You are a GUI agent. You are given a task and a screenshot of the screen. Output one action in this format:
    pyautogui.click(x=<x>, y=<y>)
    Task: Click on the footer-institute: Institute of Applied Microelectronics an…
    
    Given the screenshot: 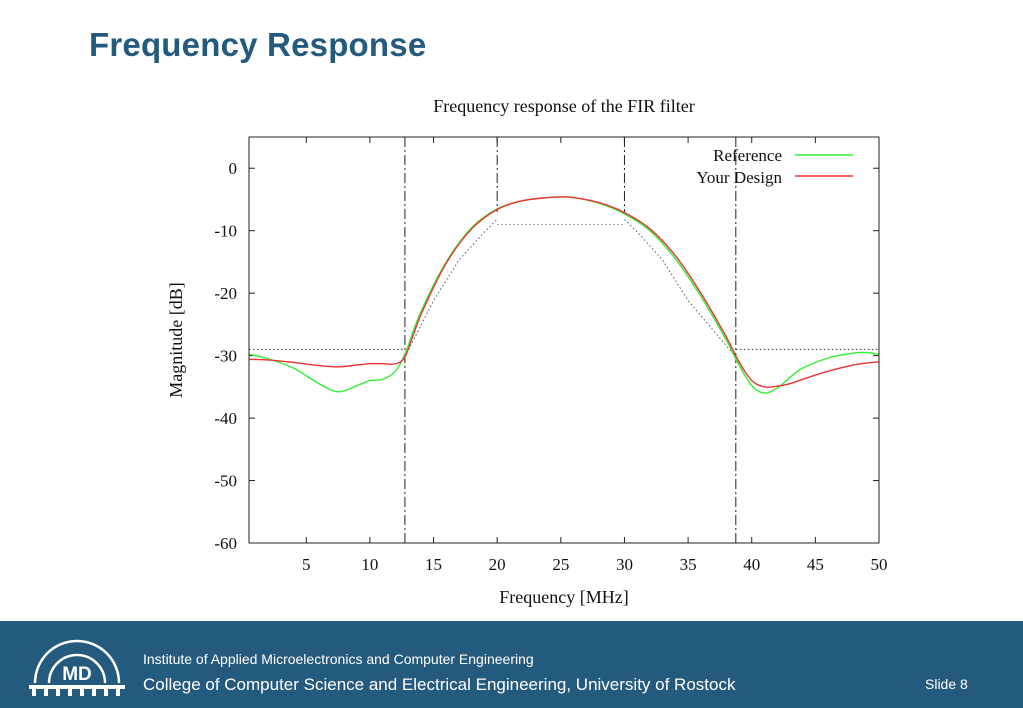 What is the action you would take?
    pyautogui.click(x=338, y=659)
    